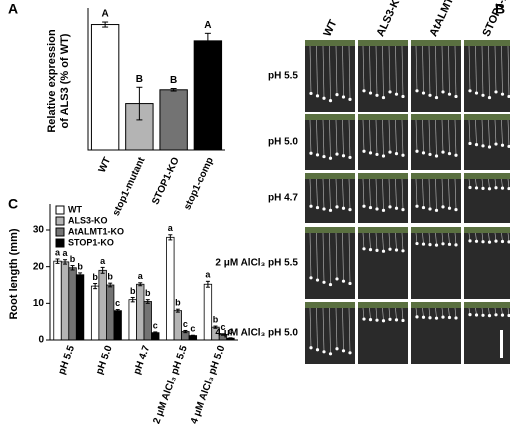 This screenshot has height=429, width=510. I want to click on panel-label: B, so click(500, 9).